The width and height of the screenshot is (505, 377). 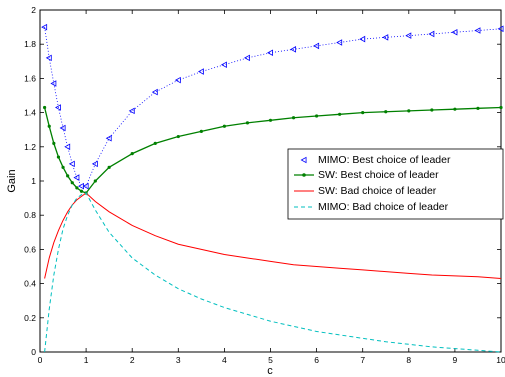 I want to click on y-tick-label: 0, so click(x=33, y=352).